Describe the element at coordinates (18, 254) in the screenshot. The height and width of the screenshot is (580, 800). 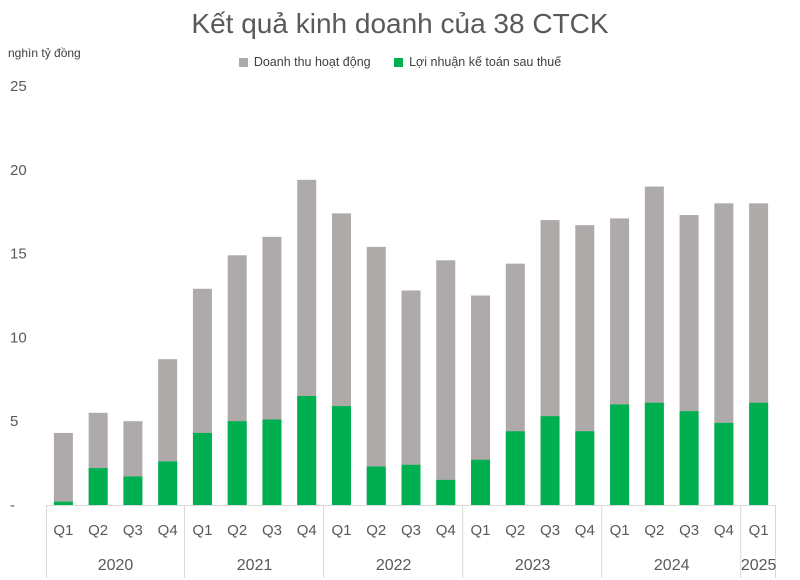
I see `y-tick-label: 15` at that location.